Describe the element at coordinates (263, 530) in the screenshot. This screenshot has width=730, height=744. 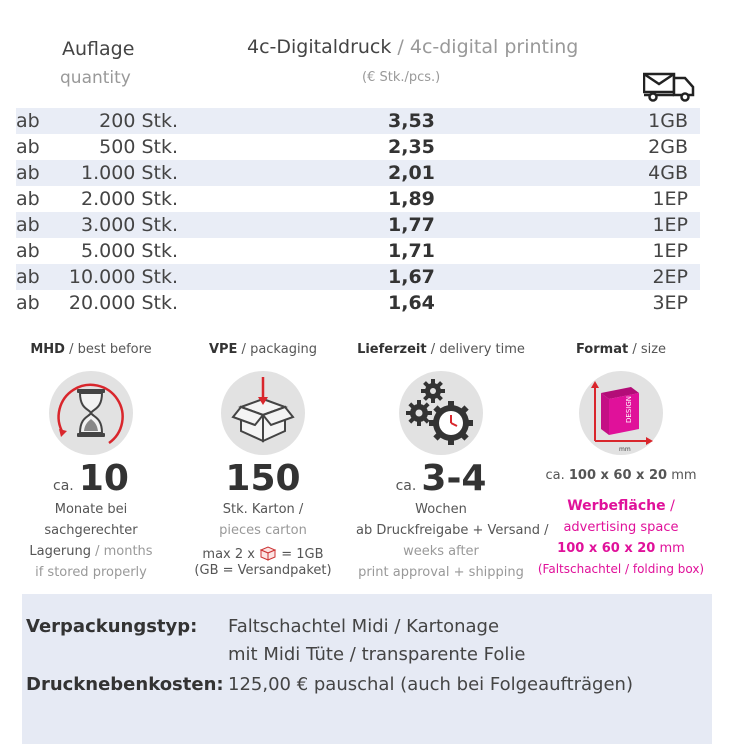
I see `packaging-line2: pieces carton` at that location.